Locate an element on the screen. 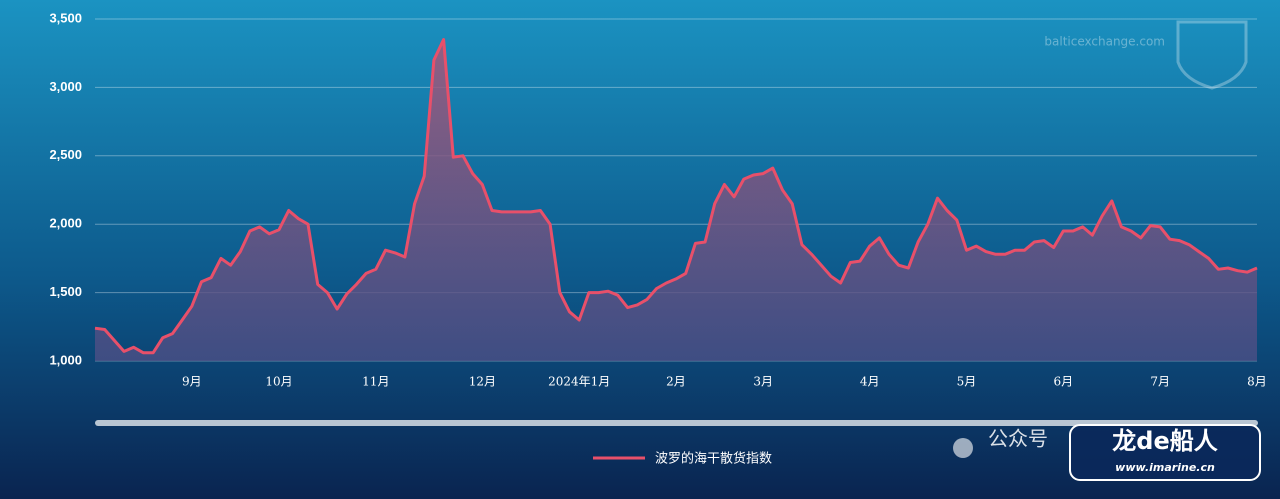 The width and height of the screenshot is (1280, 499). y-tick-label: 3,000 is located at coordinates (65, 86).